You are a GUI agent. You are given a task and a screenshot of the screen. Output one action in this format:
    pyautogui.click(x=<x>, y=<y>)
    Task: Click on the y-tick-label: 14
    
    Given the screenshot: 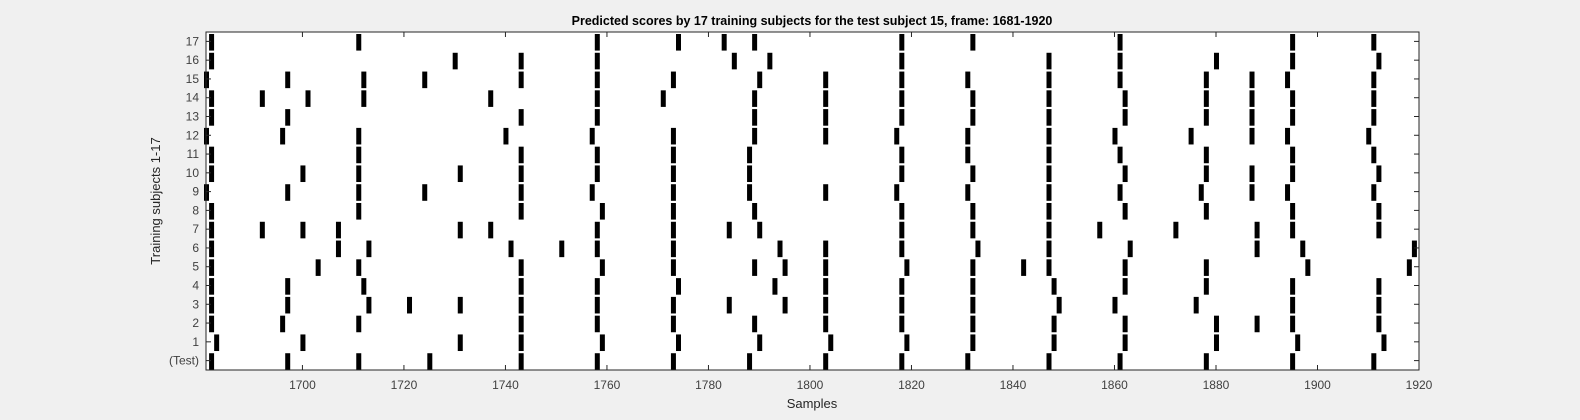 What is the action you would take?
    pyautogui.click(x=193, y=98)
    